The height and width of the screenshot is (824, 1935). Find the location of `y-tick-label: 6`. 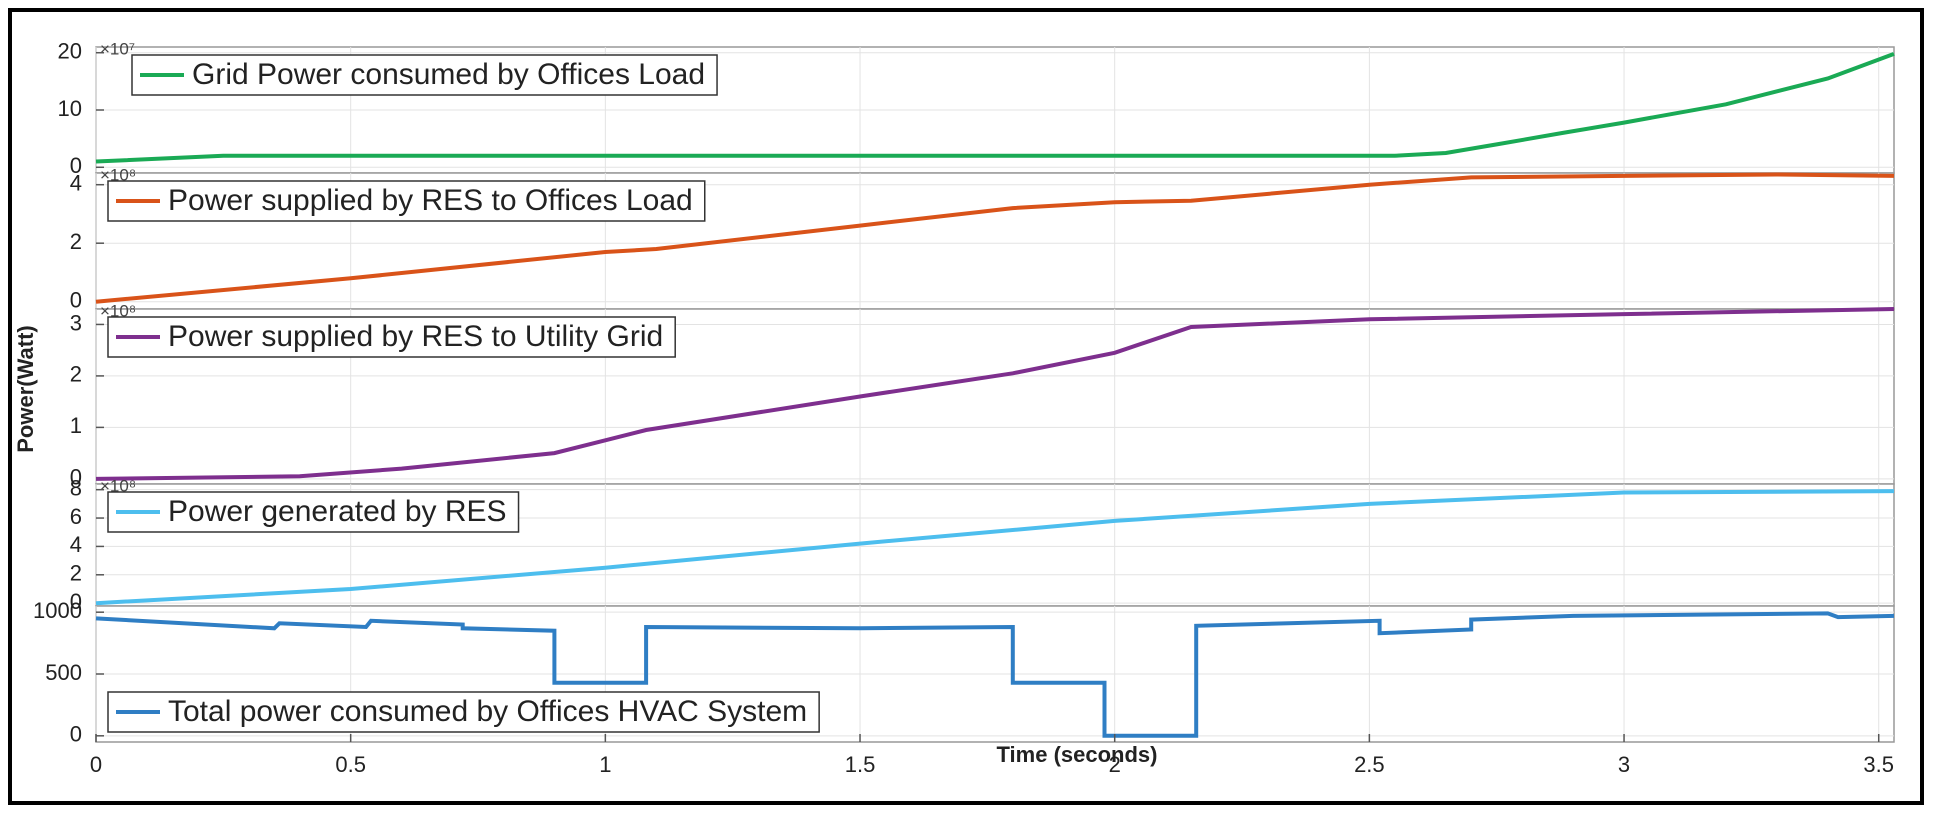

y-tick-label: 6 is located at coordinates (76, 516).